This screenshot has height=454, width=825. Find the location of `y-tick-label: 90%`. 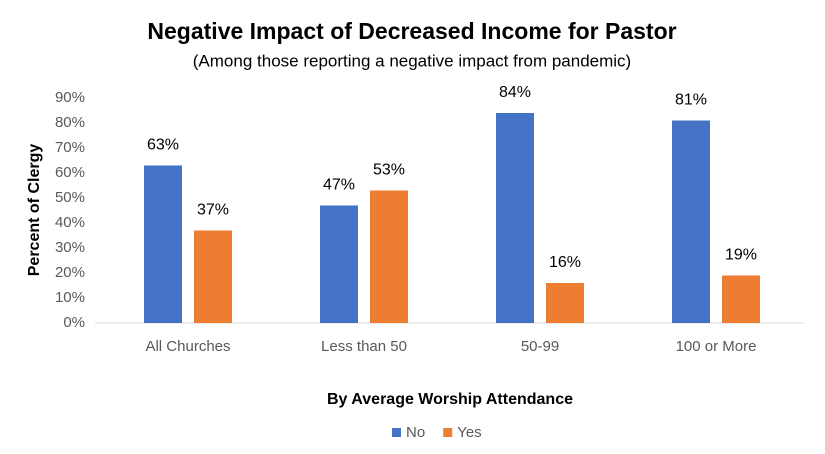

y-tick-label: 90% is located at coordinates (70, 97).